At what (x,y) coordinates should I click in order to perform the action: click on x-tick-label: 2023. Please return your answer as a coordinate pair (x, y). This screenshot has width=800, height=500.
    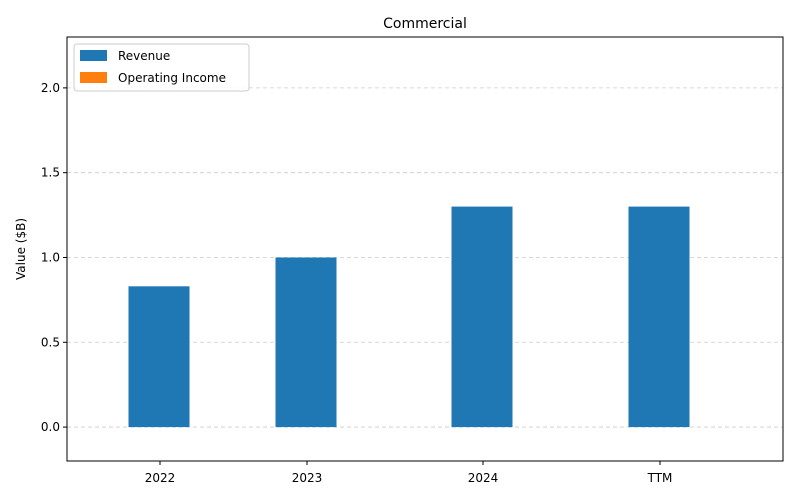
    Looking at the image, I should click on (307, 478).